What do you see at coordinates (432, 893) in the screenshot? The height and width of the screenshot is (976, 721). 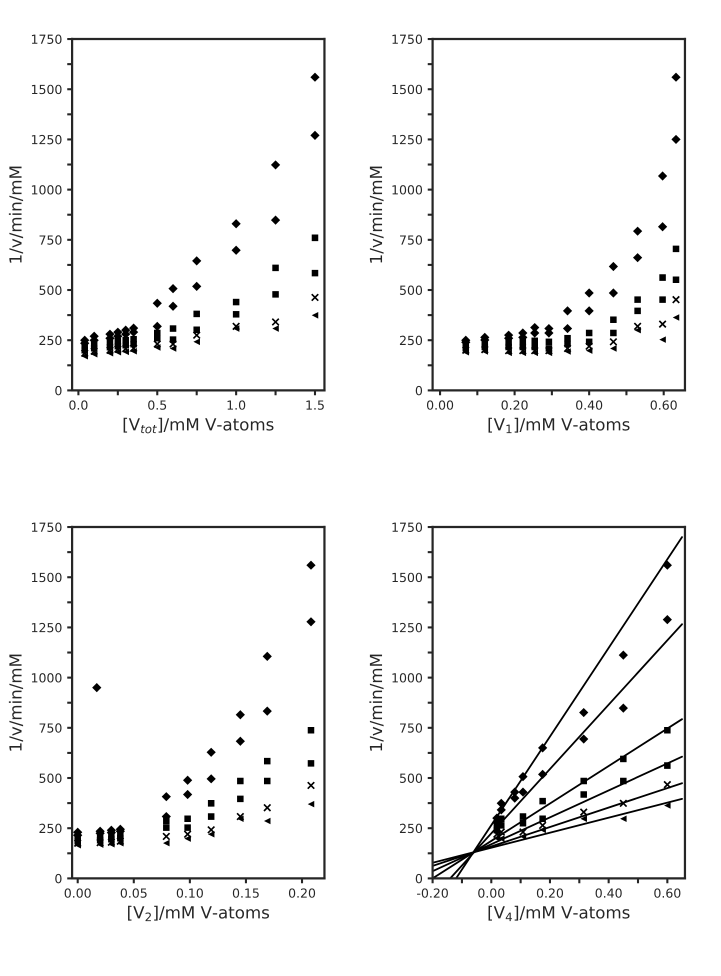 I see `x-tick-label: -0.20` at bounding box center [432, 893].